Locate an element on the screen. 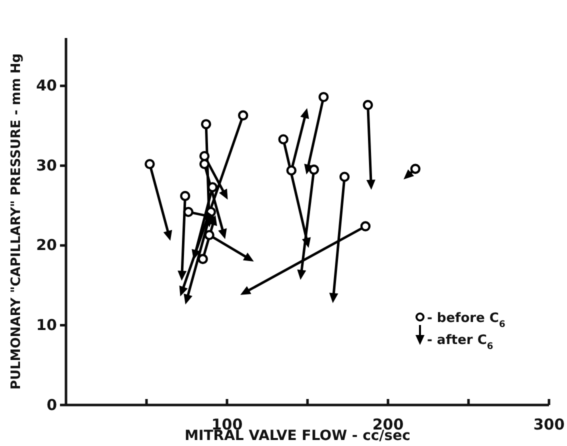 The height and width of the screenshot is (446, 567). y-tick-label: 10 is located at coordinates (46, 325).